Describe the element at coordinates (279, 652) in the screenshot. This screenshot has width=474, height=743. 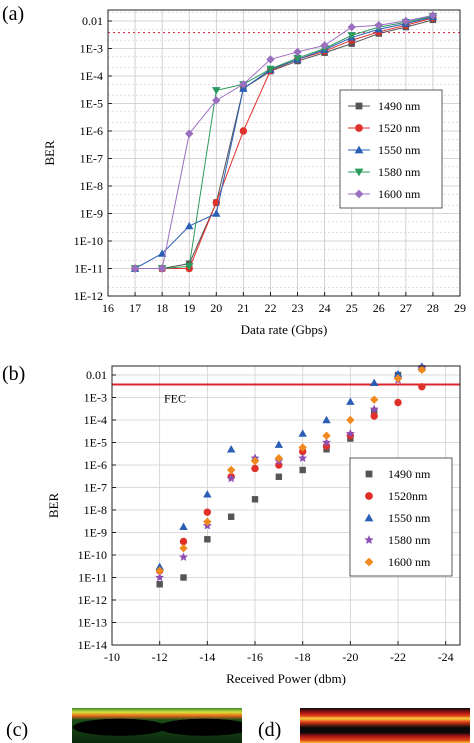
I see `chart-b-x-ticks: -10 -12 -14 -16 -18 -20 -22 -24` at that location.